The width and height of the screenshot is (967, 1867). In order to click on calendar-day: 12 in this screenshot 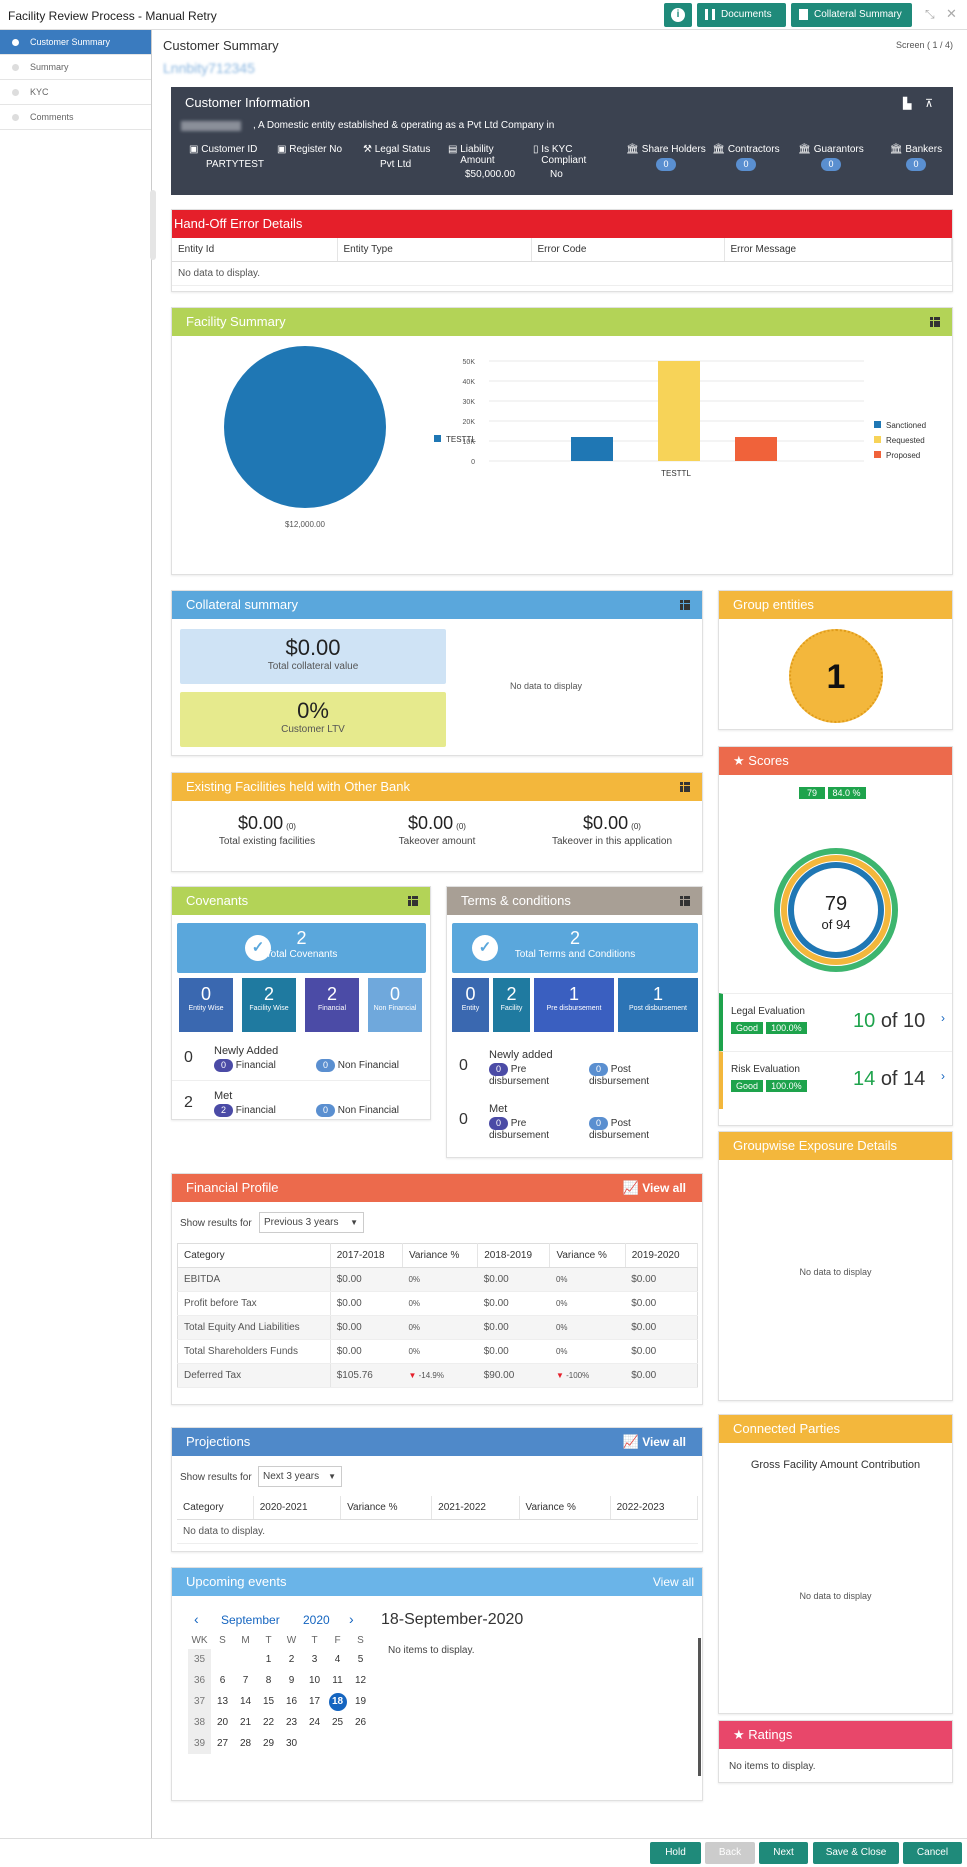, I will do `click(360, 1680)`.